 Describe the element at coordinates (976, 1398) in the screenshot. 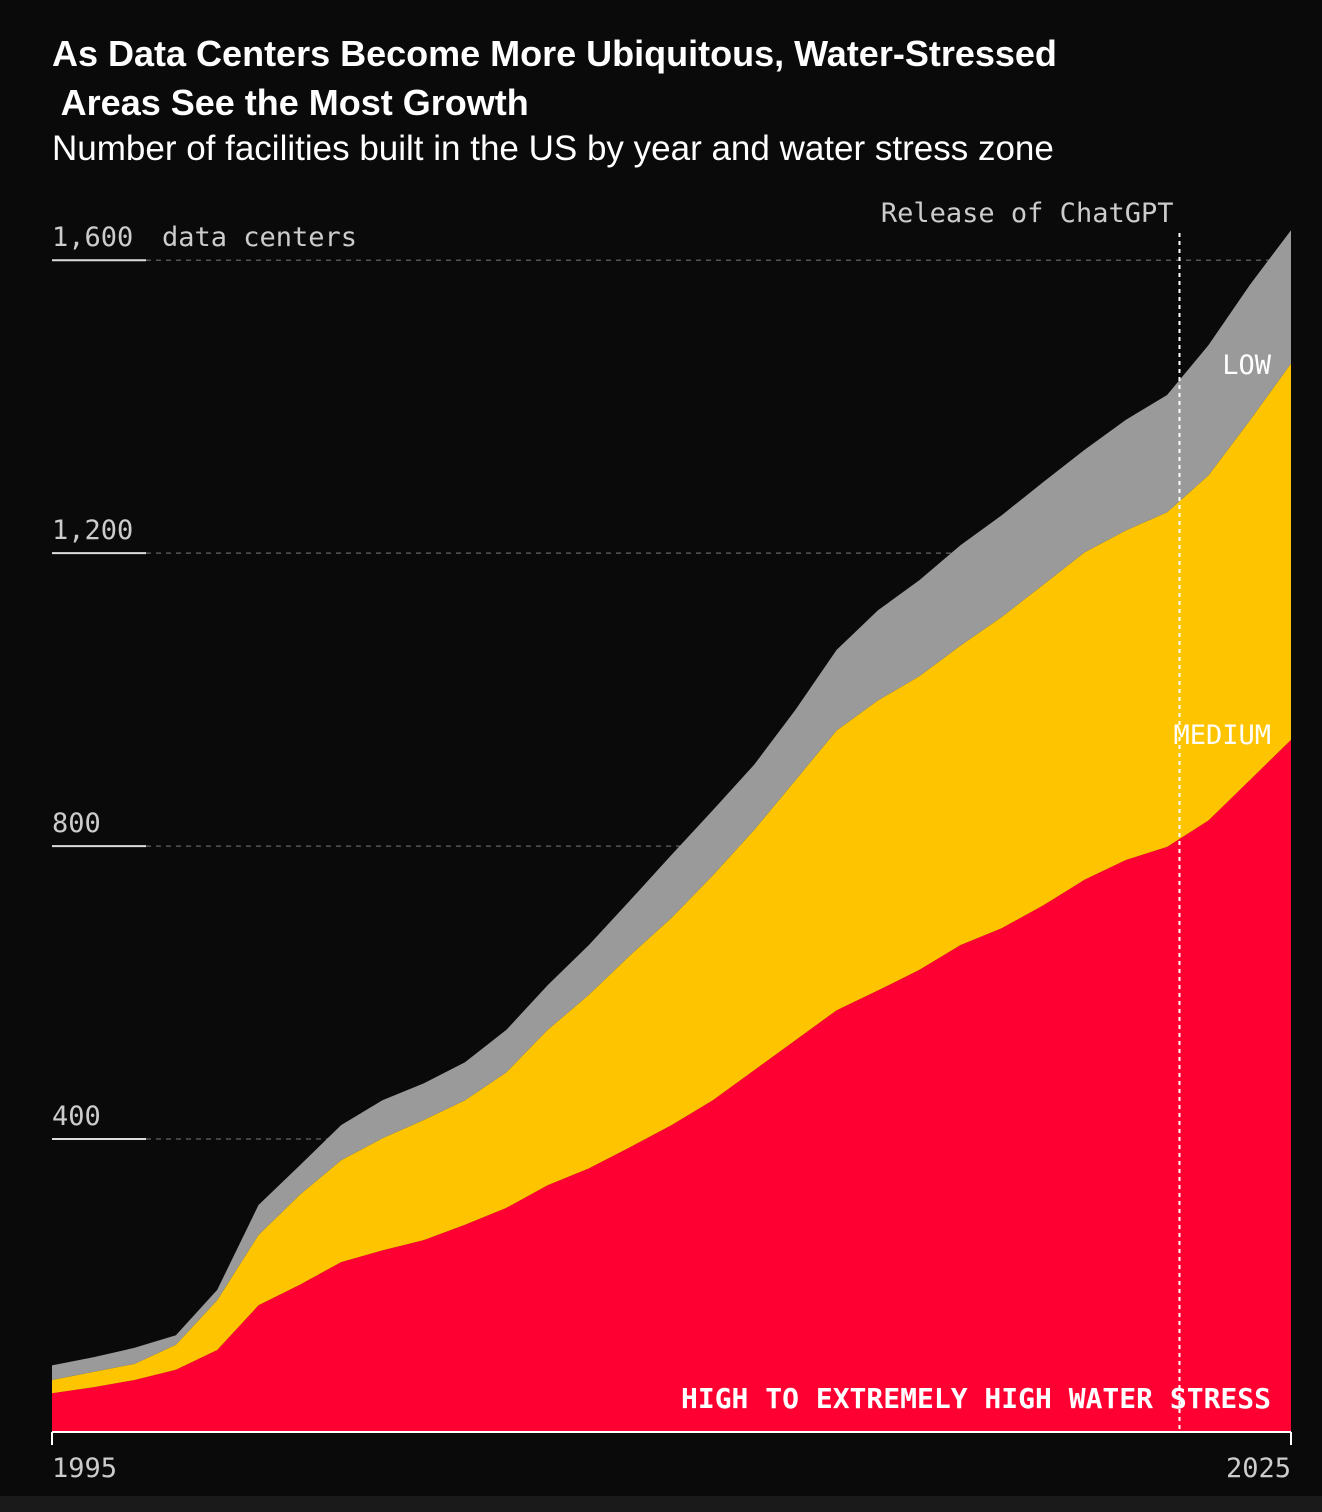

I see `series-label: HIGH TO EXTREMELY HIGH WATER STRESS` at that location.